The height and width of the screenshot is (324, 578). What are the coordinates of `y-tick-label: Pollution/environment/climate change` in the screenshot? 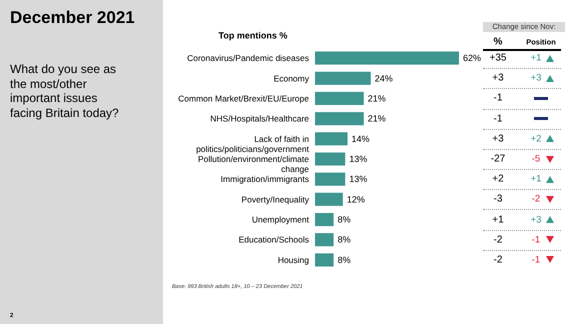 It's located at (254, 164).